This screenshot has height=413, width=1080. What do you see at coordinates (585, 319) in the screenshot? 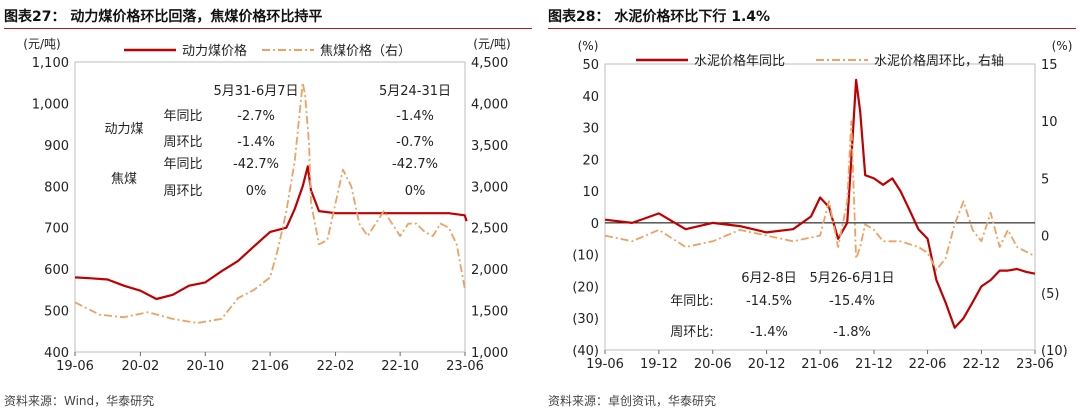
I see `left-axis-tick-label: (30)` at bounding box center [585, 319].